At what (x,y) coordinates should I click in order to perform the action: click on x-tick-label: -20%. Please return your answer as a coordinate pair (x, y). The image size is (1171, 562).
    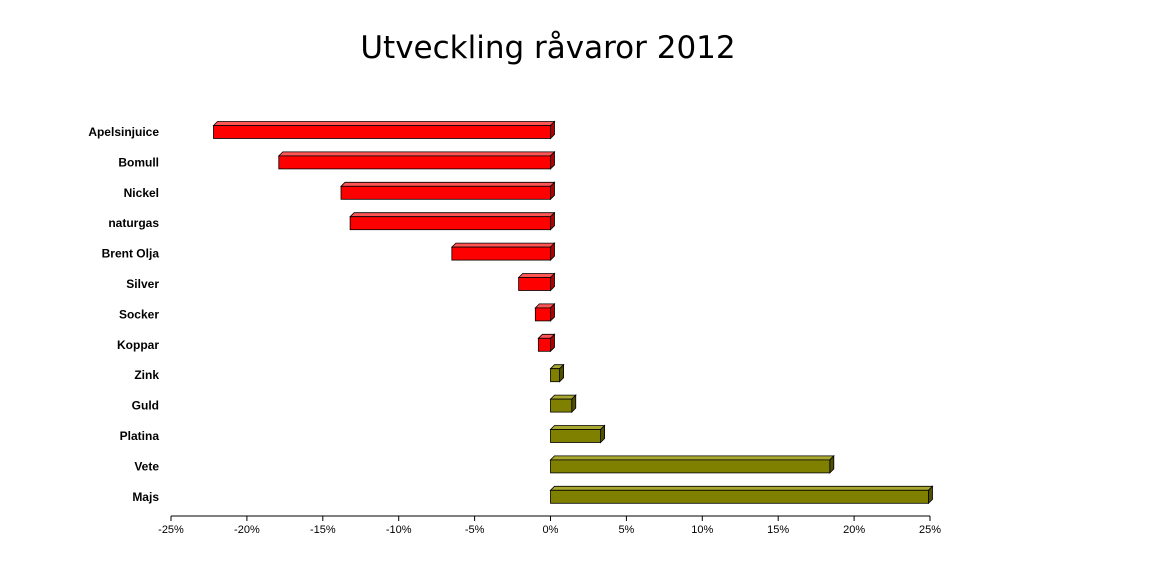
    Looking at the image, I should click on (247, 530).